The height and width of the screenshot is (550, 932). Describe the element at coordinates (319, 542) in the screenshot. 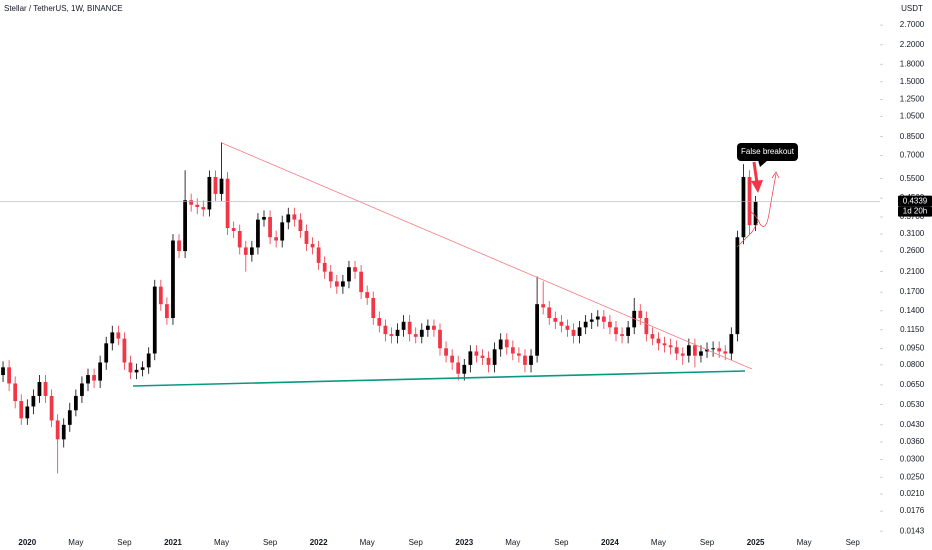

I see `x-tick-label: 2022` at that location.